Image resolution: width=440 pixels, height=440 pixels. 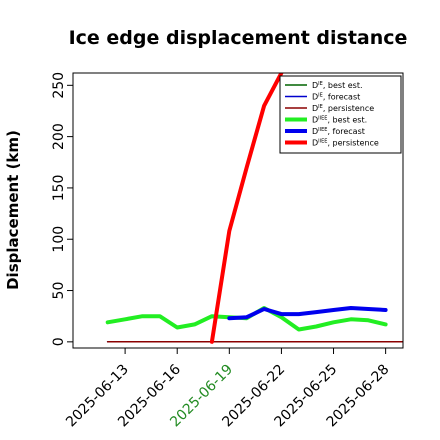 What do you see at coordinates (59, 188) in the screenshot?
I see `y-tick-label: 150` at bounding box center [59, 188].